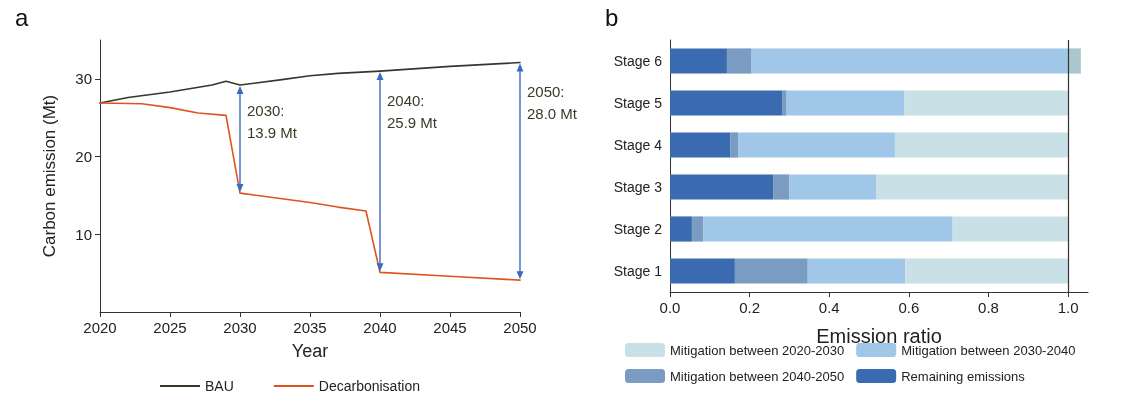 The height and width of the screenshot is (402, 1128). I want to click on annotation: 2050: 28.0 Mt, so click(552, 103).